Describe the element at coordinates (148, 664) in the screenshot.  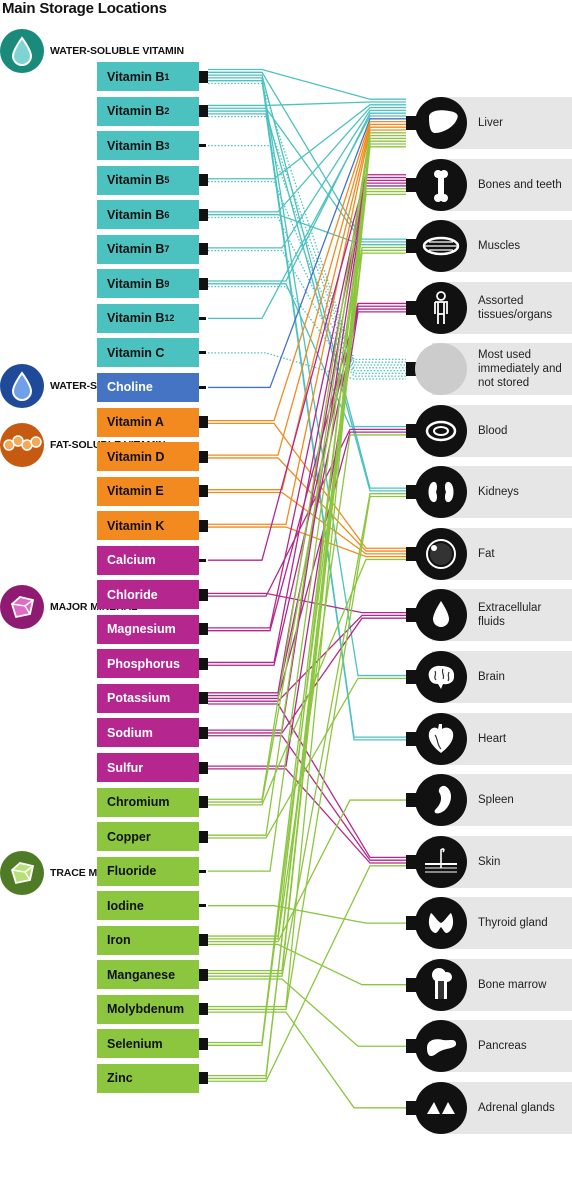
I see `nutrient-phosphorus: Phosphorus` at that location.